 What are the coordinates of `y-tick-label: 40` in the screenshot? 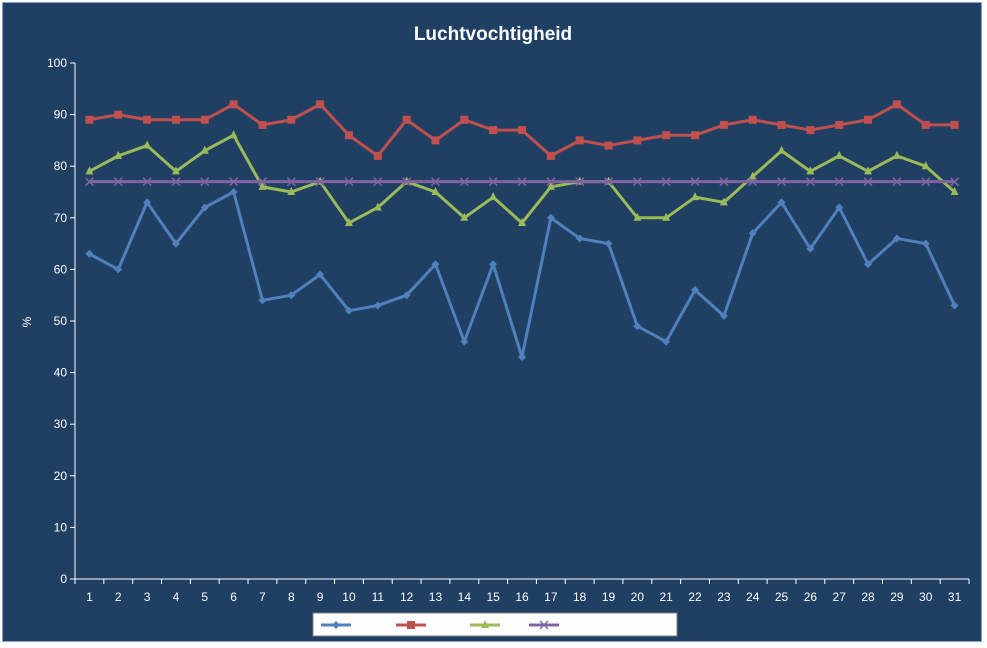 It's located at (61, 373).